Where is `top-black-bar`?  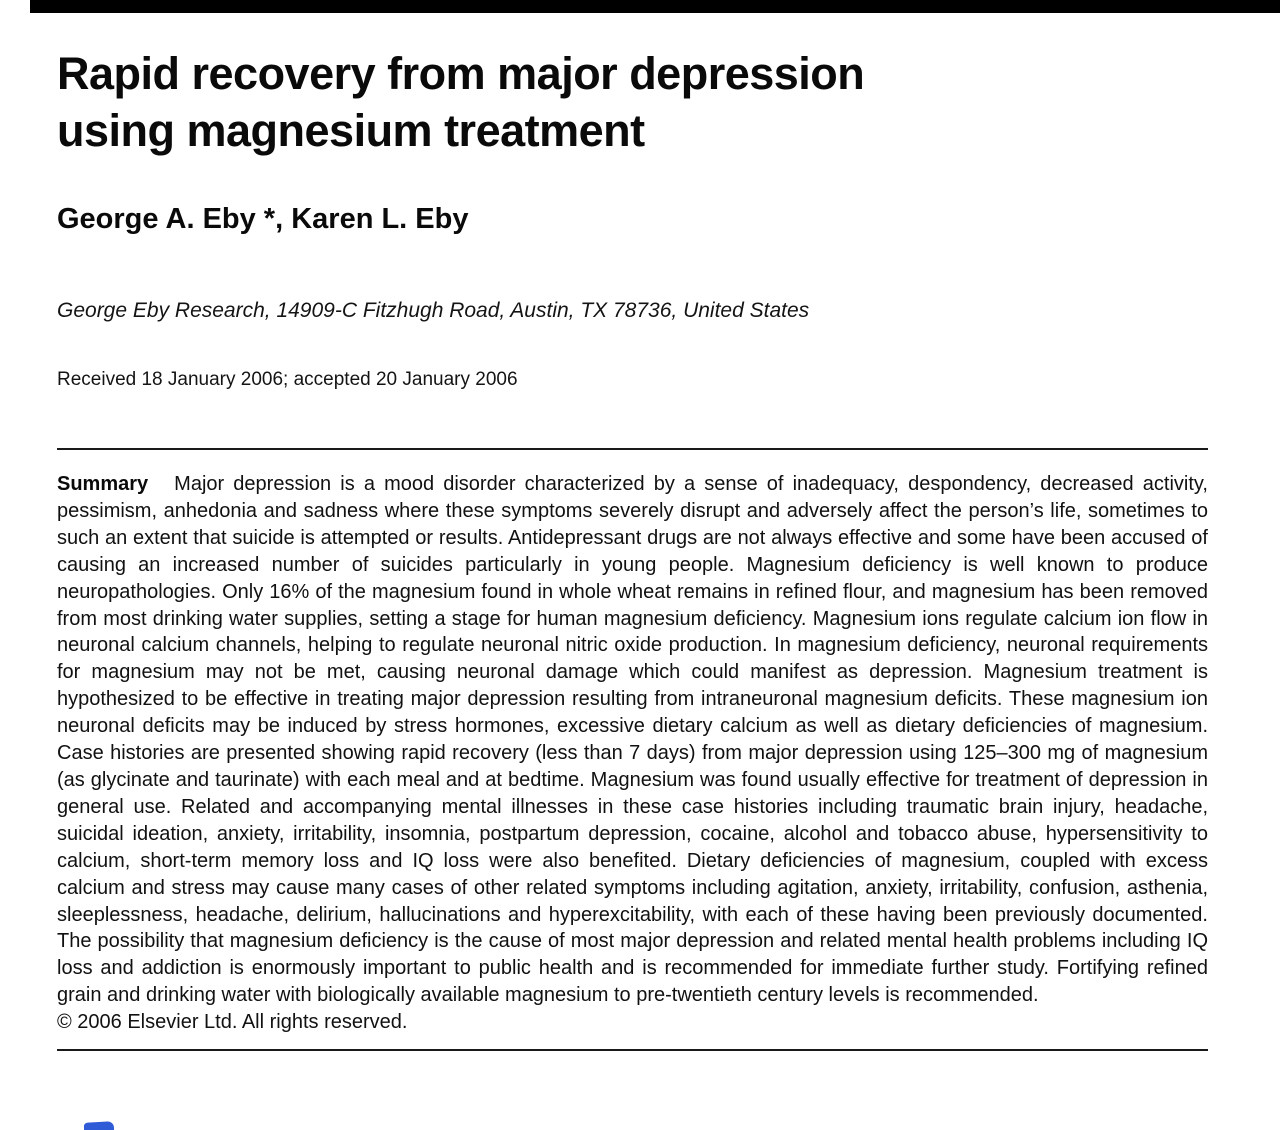 top-black-bar is located at coordinates (655, 6).